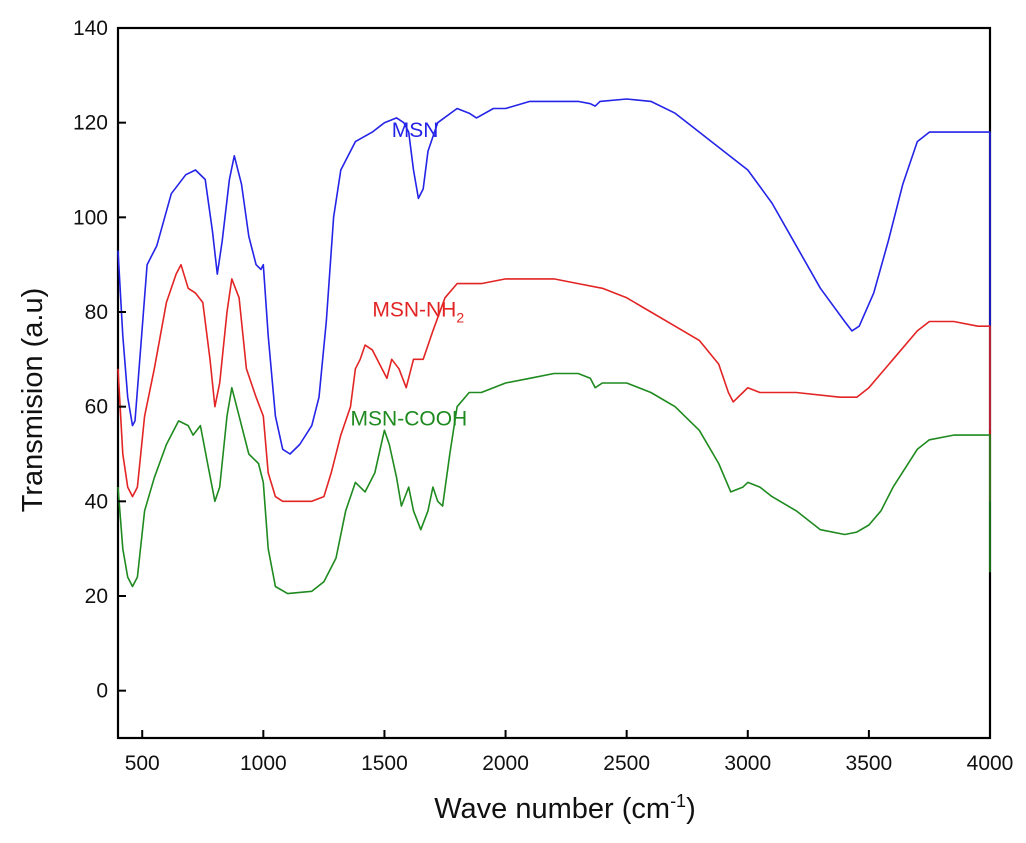 The height and width of the screenshot is (843, 1026). What do you see at coordinates (418, 312) in the screenshot?
I see `series-label-msn-nh2: MSN-NH2` at bounding box center [418, 312].